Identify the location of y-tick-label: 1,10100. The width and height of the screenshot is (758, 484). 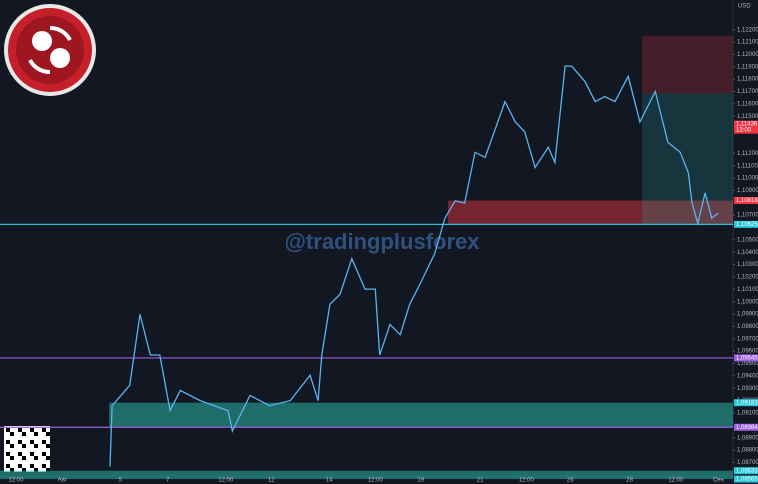
(747, 290).